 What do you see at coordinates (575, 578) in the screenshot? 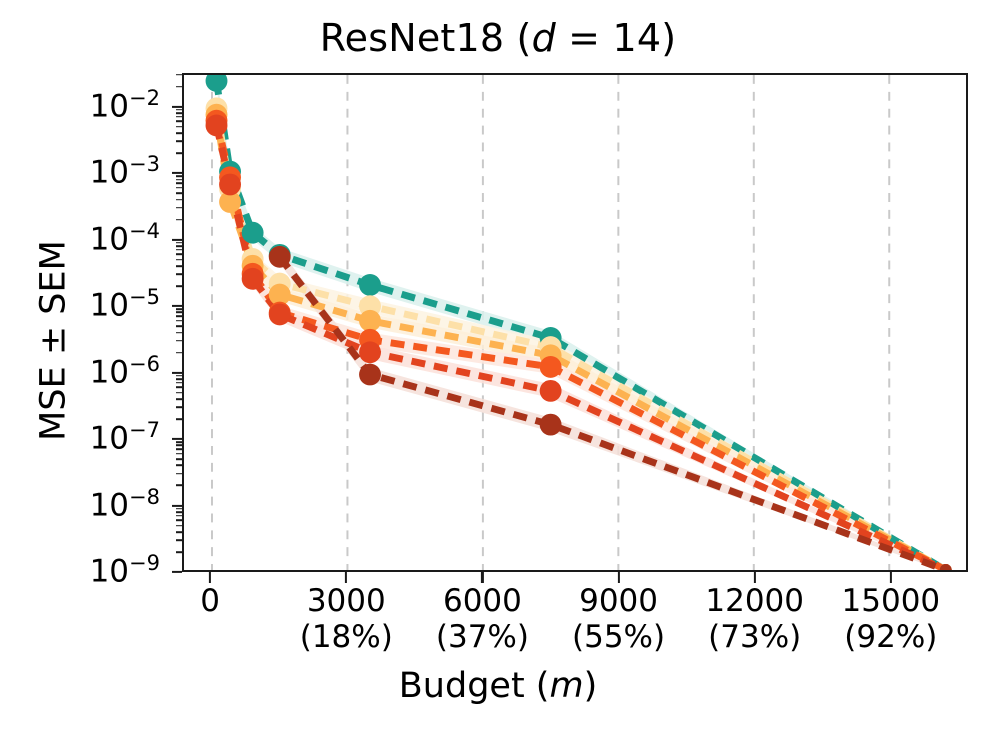
I see `x-axis-ticks` at bounding box center [575, 578].